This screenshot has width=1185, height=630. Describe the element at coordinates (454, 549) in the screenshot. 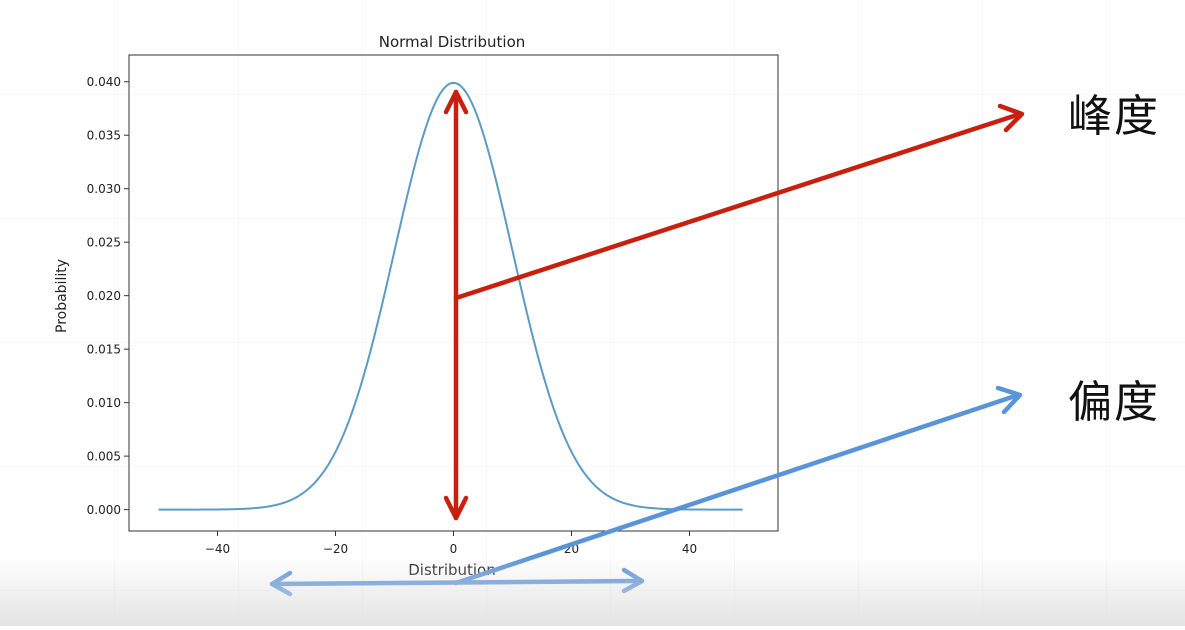

I see `x-tick-label: 0` at that location.